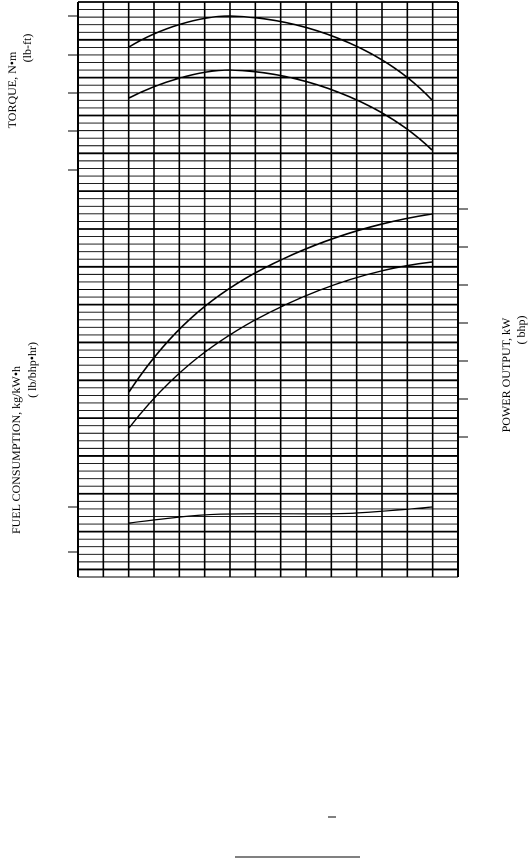 The height and width of the screenshot is (860, 530). I want to click on axis-title: FUEL CONSUMPTION, kg/kW•h, so click(16, 450).